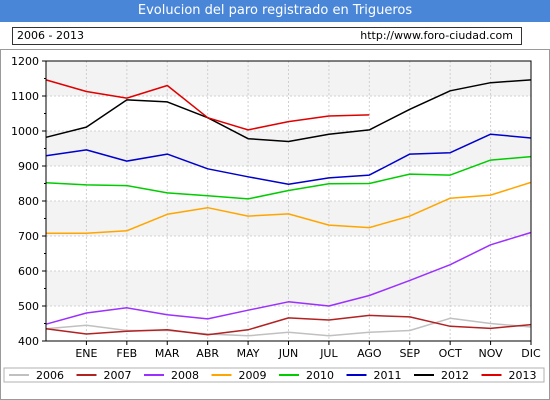 The height and width of the screenshot is (400, 550). I want to click on y-tick-label: 400, so click(28, 341).